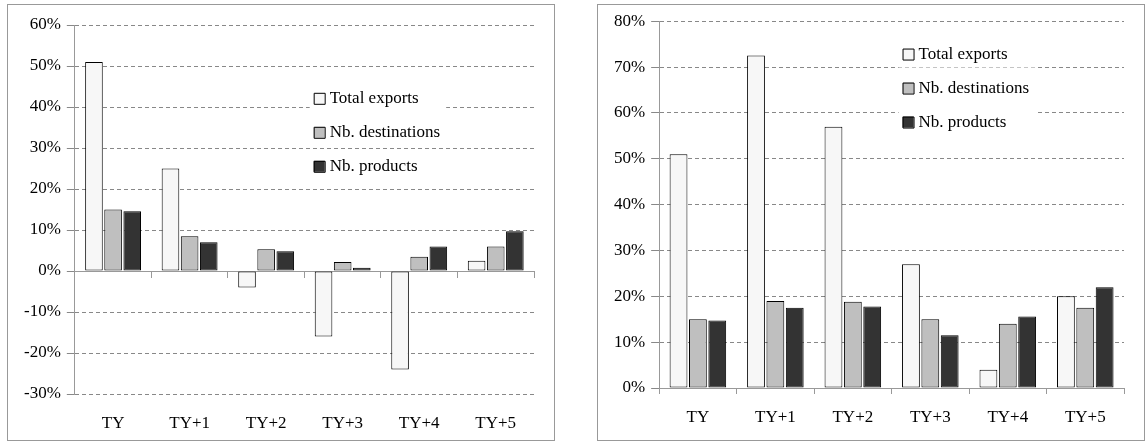  What do you see at coordinates (629, 66) in the screenshot?
I see `y-tick-label: 70%` at bounding box center [629, 66].